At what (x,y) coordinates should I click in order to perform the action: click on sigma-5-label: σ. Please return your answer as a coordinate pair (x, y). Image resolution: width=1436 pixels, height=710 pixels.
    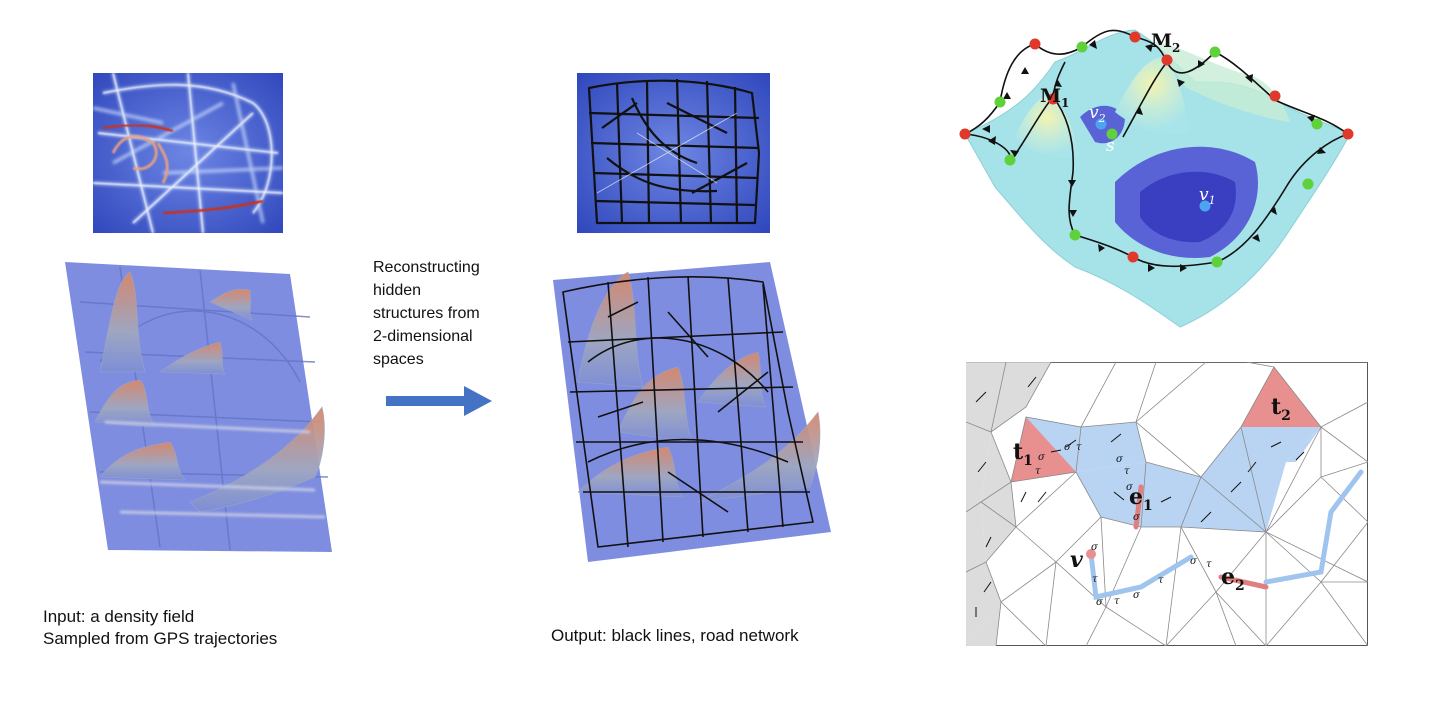
    Looking at the image, I should click on (1137, 517).